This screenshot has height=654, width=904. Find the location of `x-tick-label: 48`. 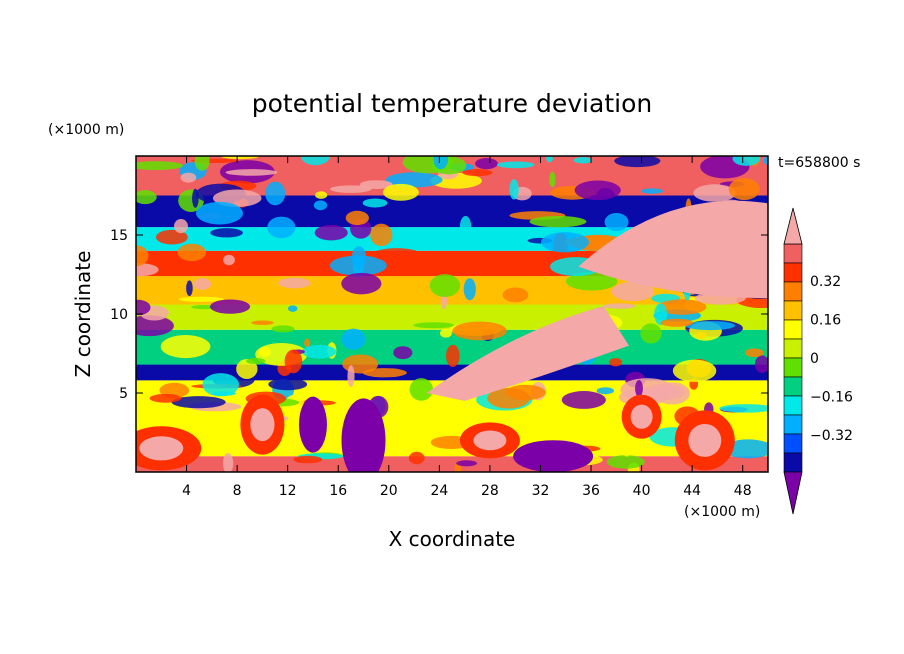

x-tick-label: 48 is located at coordinates (743, 491).